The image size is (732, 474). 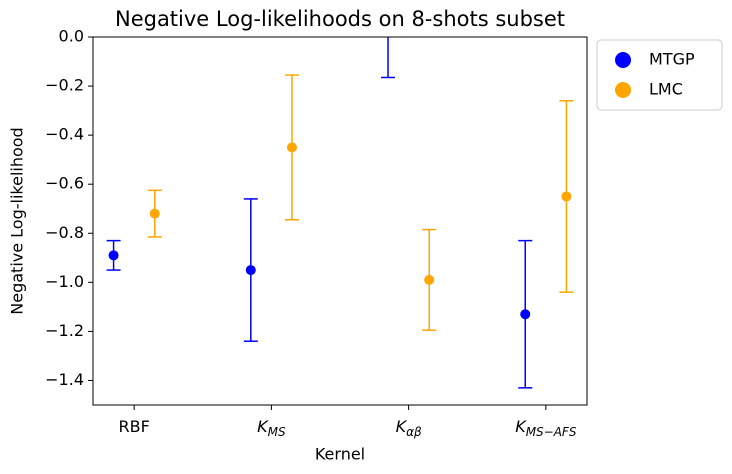 What do you see at coordinates (672, 59) in the screenshot?
I see `legend-label: MTGP` at bounding box center [672, 59].